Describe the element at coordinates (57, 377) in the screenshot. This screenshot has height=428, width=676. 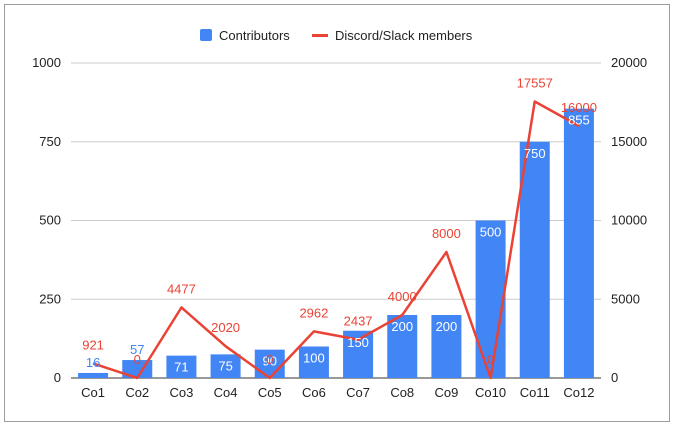
I see `left-tick-label: 0` at that location.